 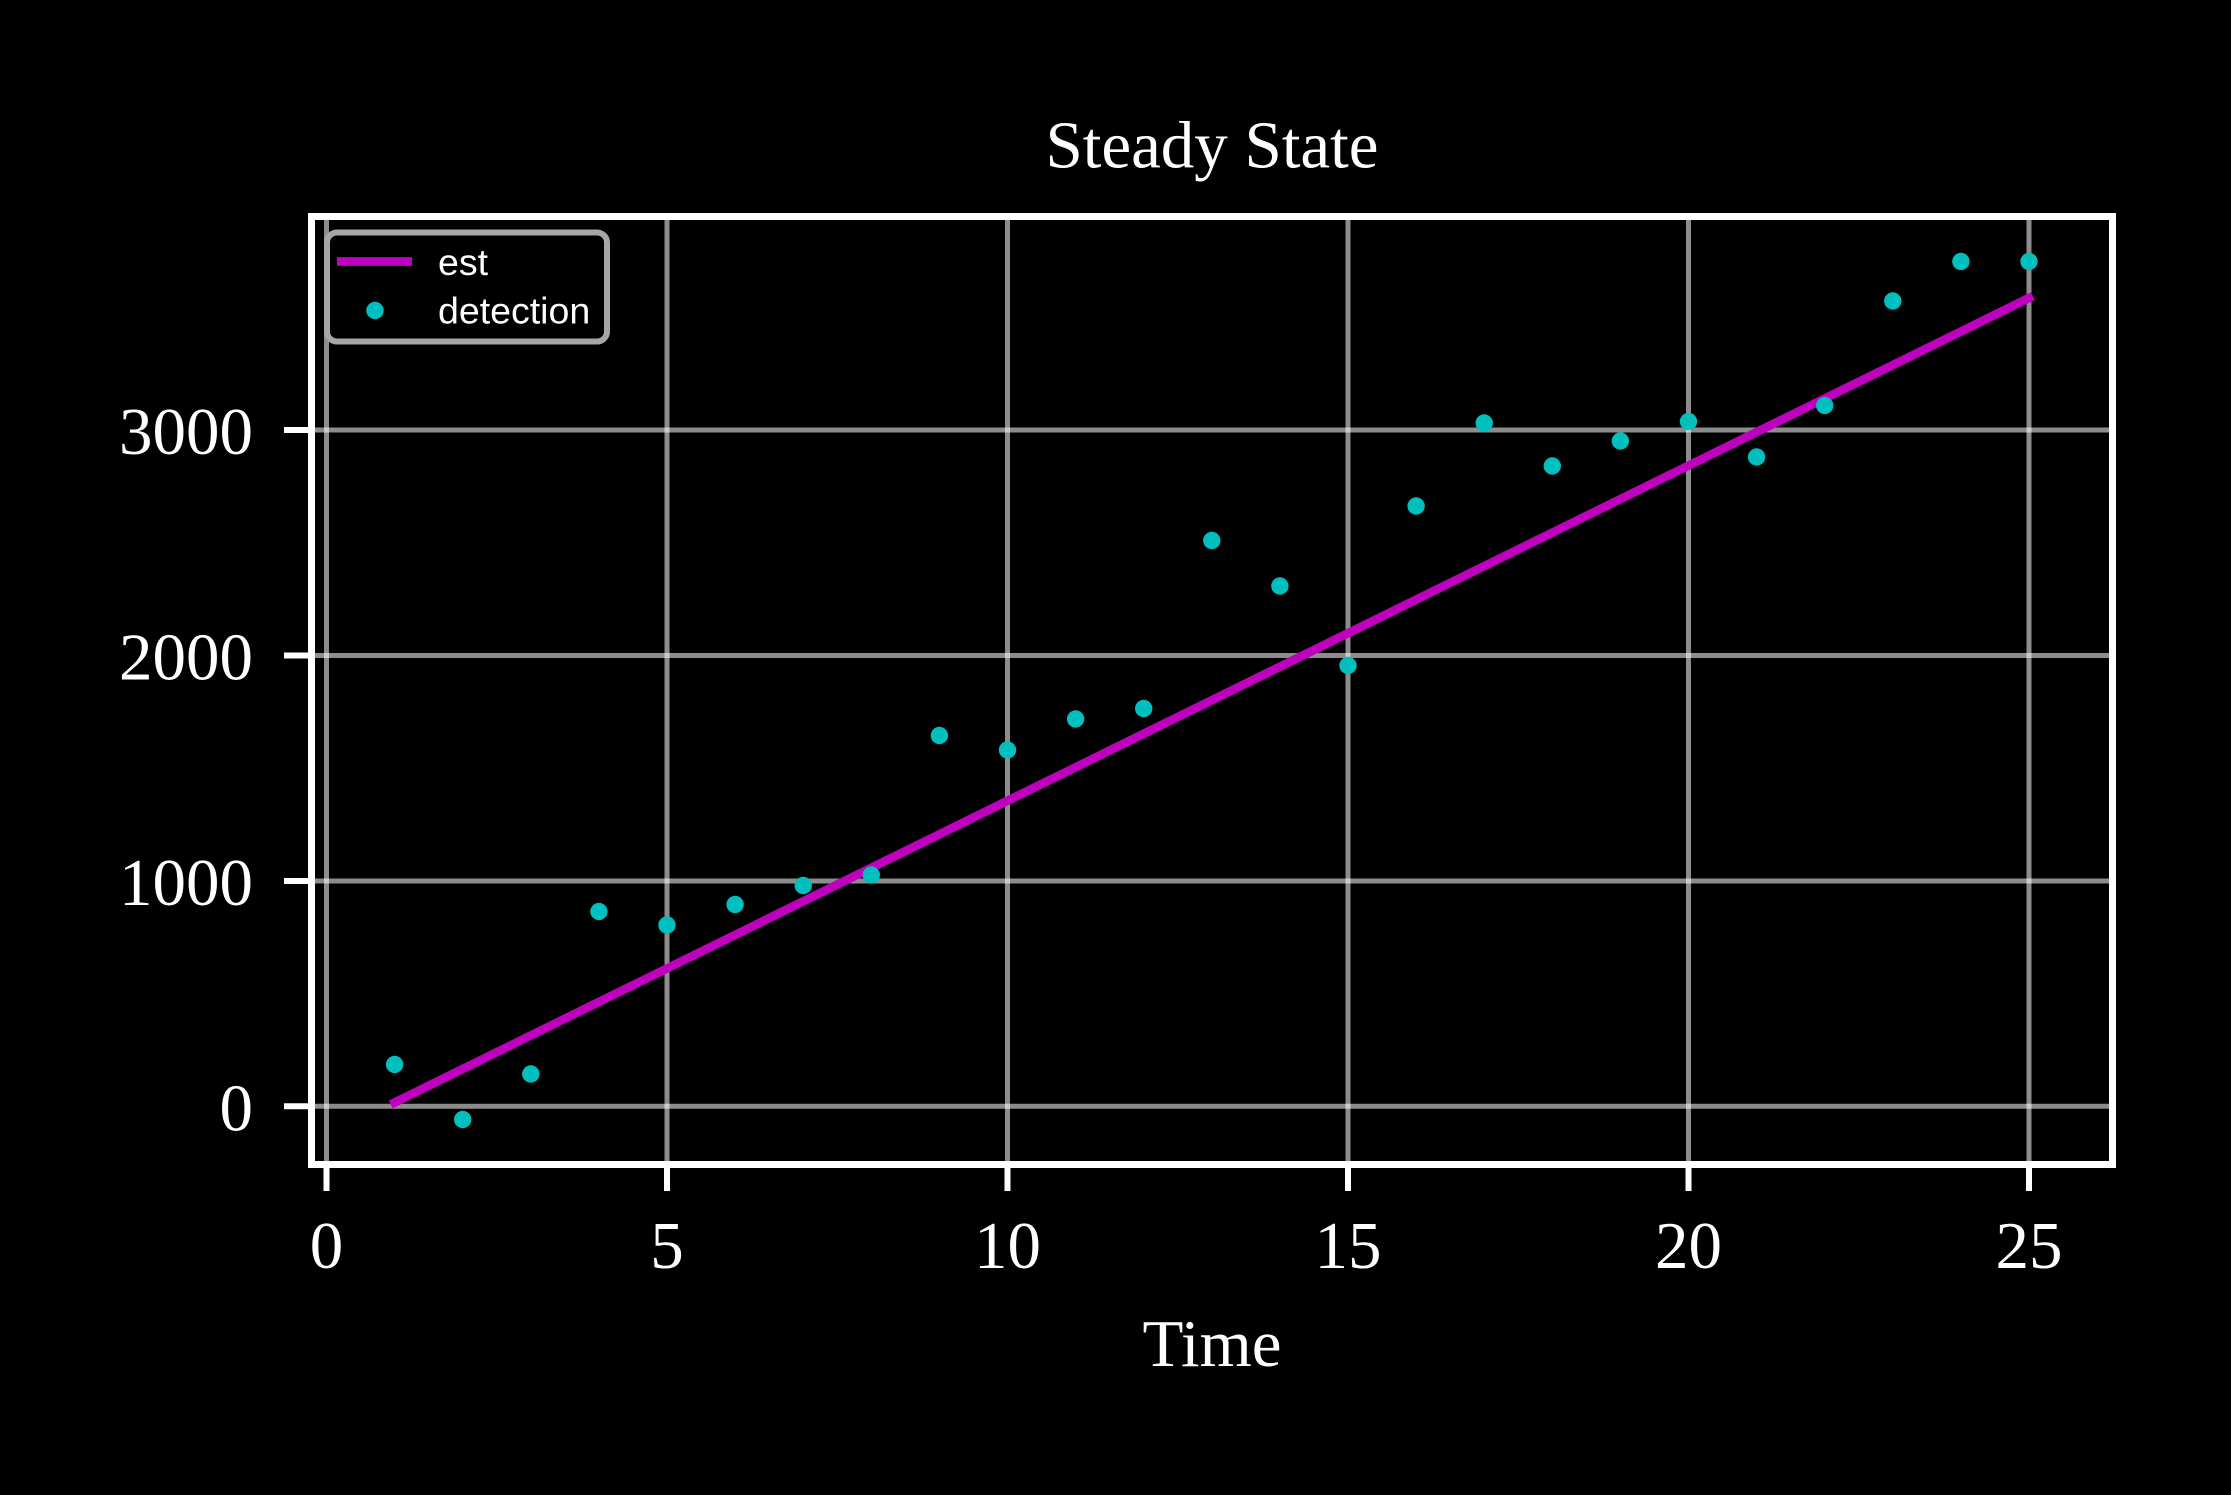 I want to click on svg-text: est, so click(x=463, y=262).